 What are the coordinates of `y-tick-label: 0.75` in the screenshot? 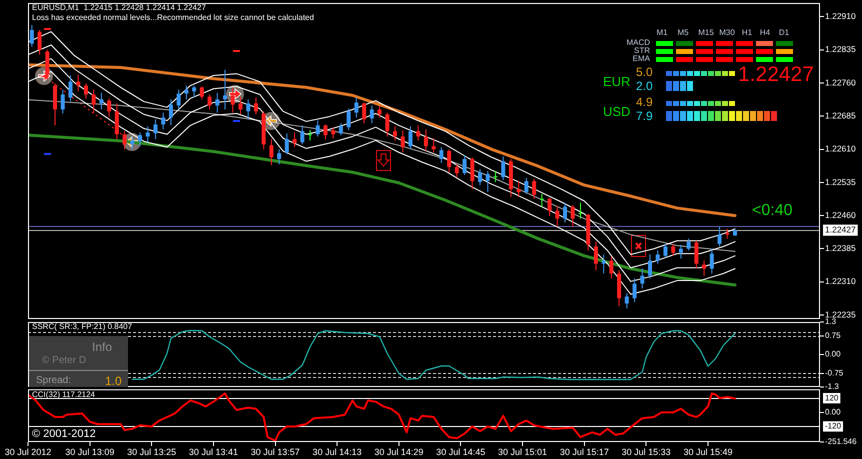 It's located at (833, 335).